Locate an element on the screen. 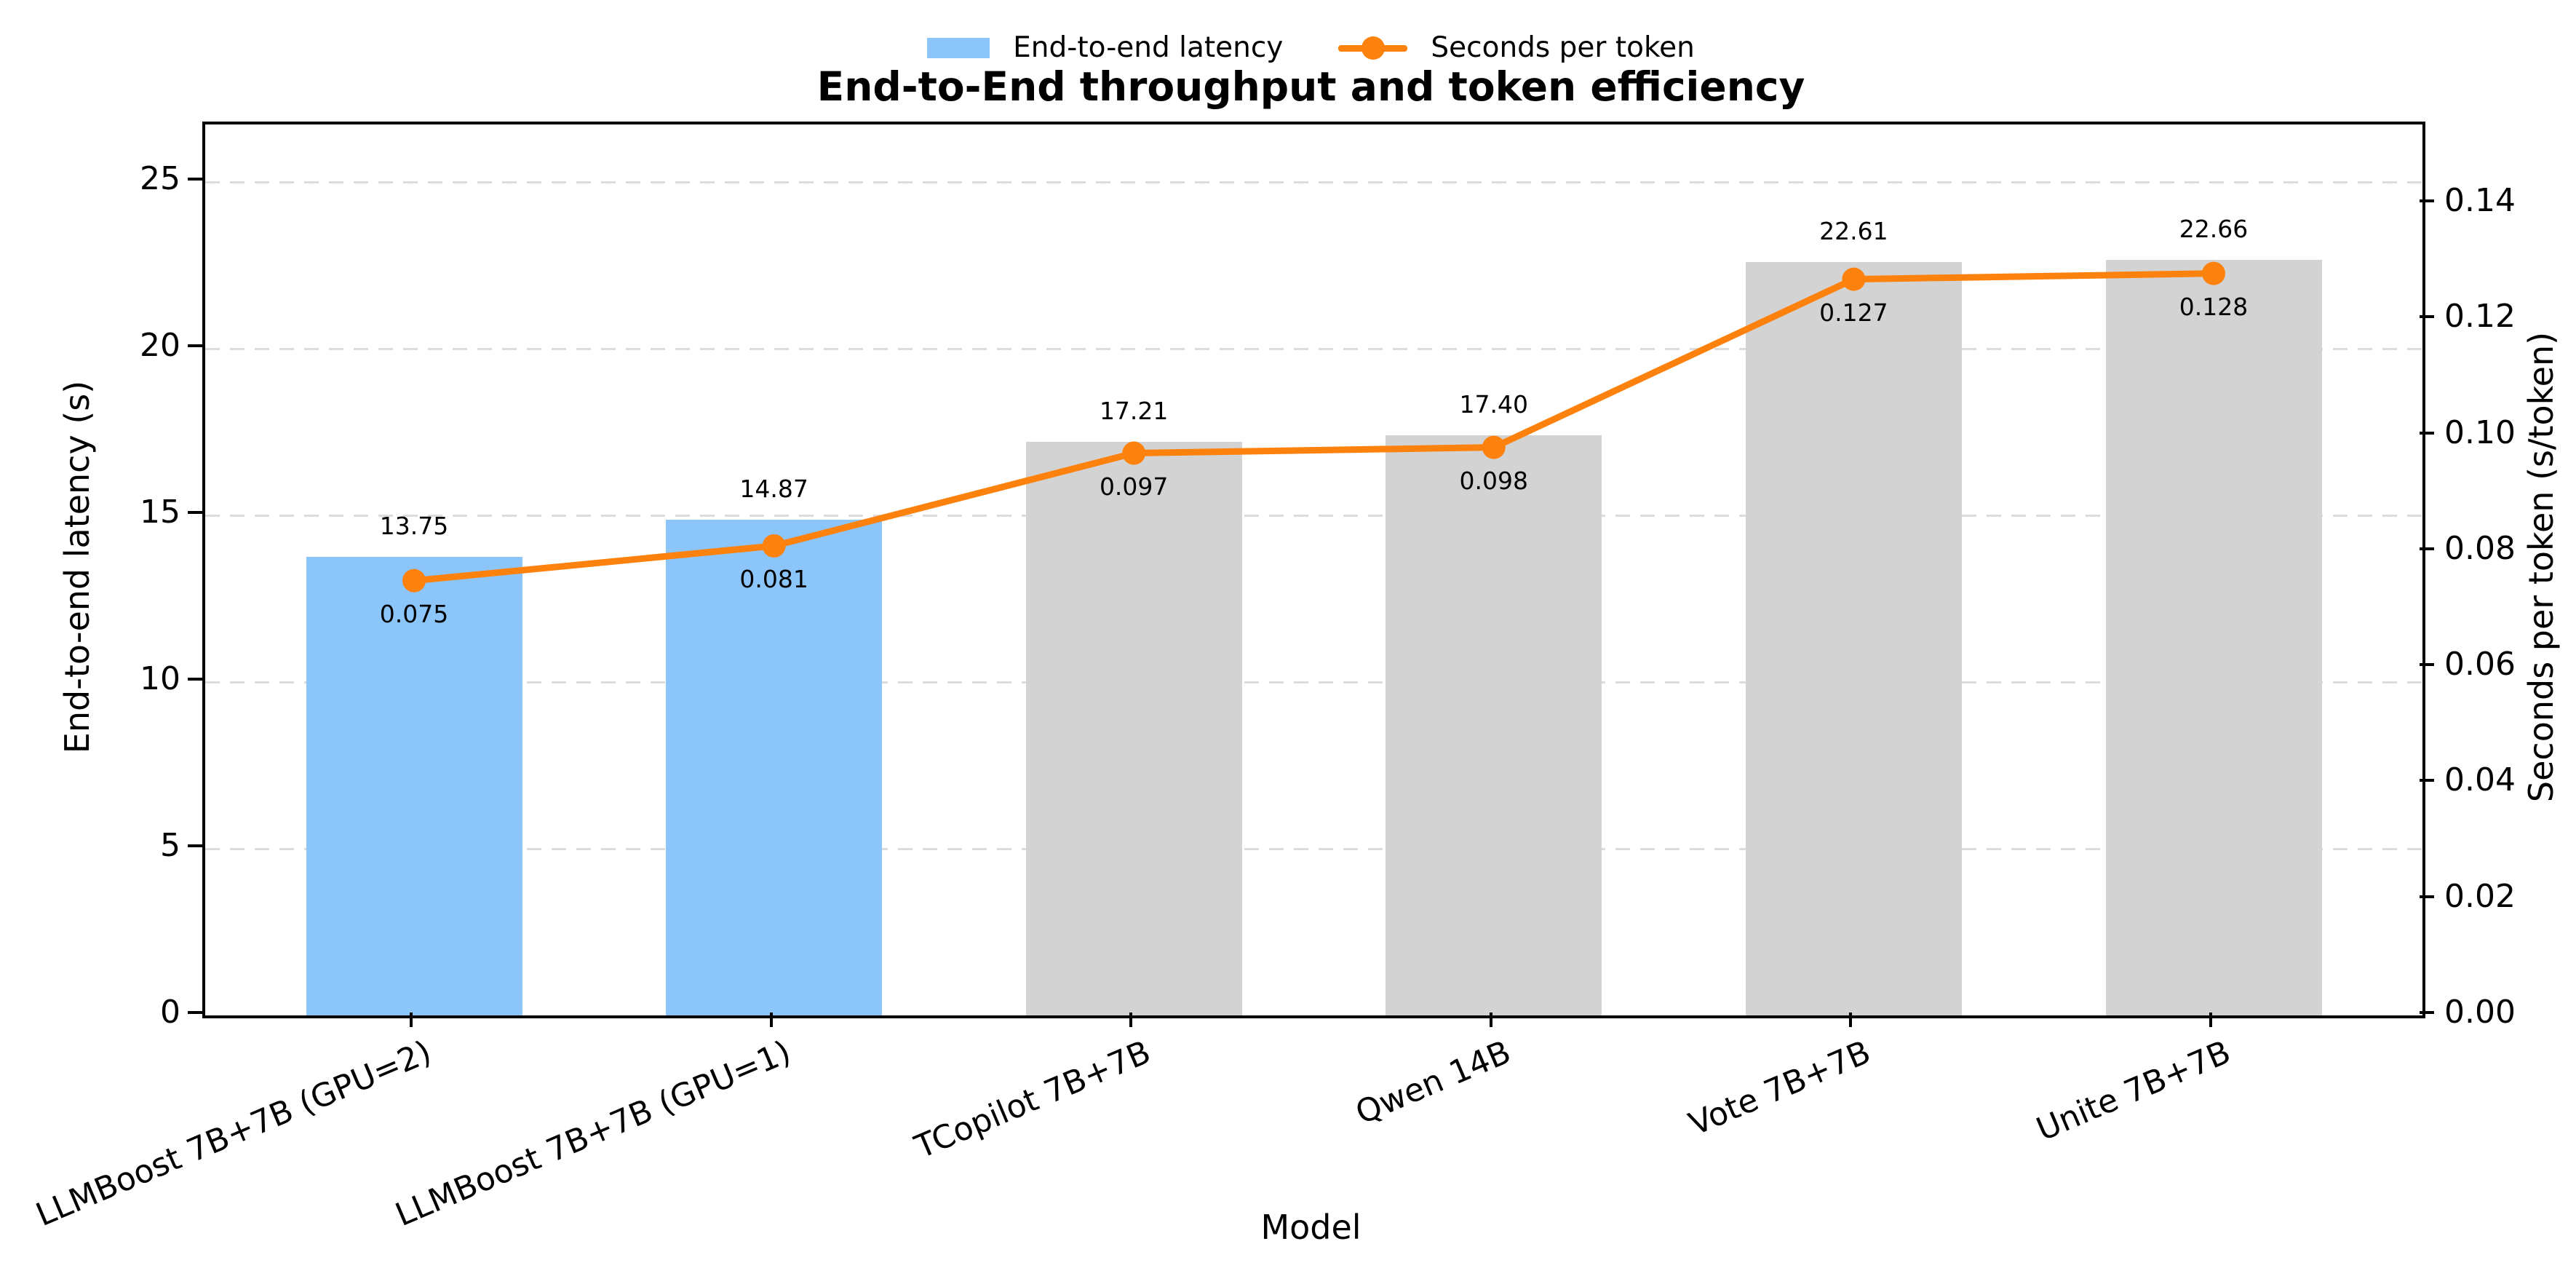  bar-LLMBoost 7B+7B (GPU=1) is located at coordinates (774, 767).